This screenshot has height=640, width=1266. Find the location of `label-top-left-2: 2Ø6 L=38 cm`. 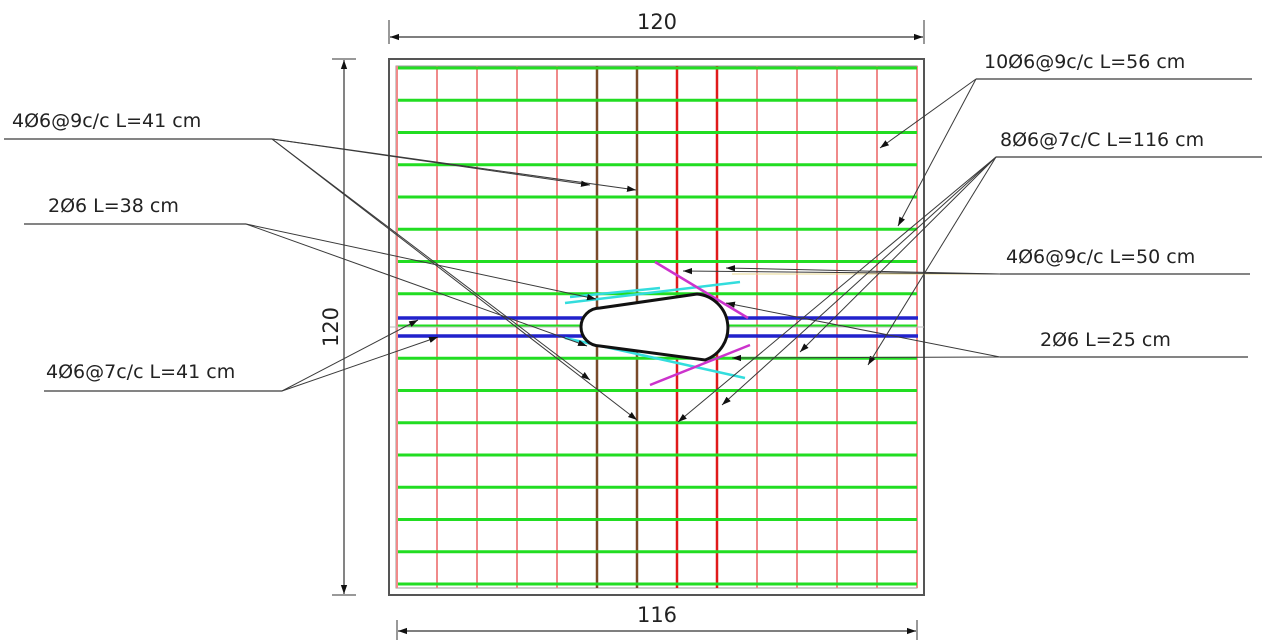

label-top-left-2: 2Ø6 L=38 cm is located at coordinates (113, 206).